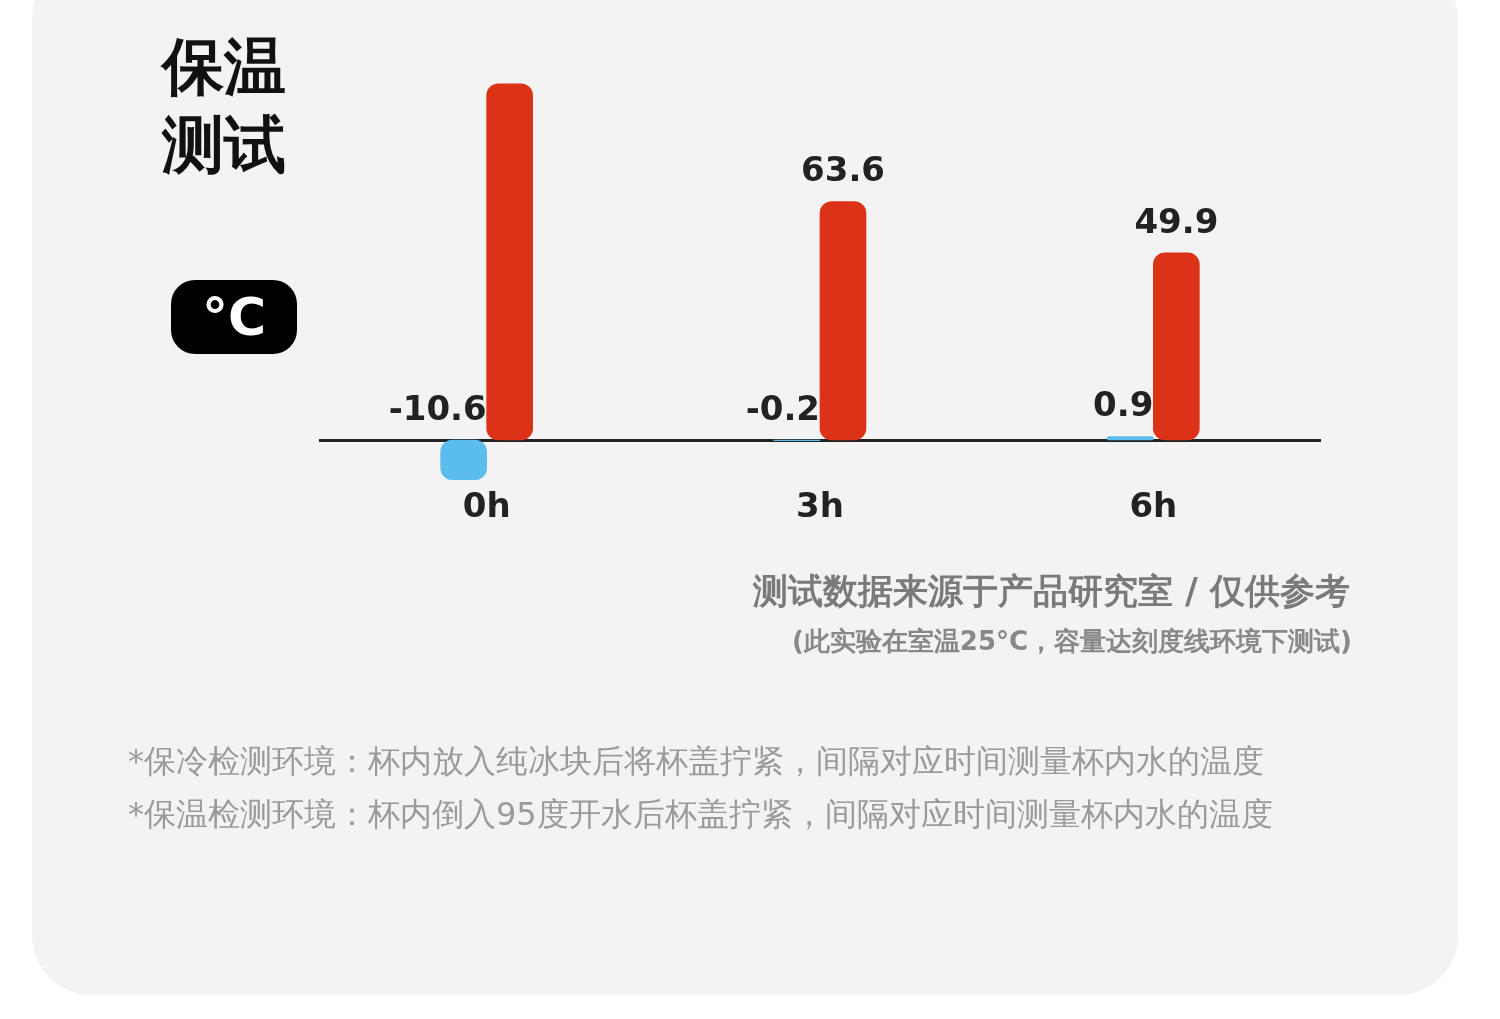  Describe the element at coordinates (1051, 591) in the screenshot. I see `text: 测试数据来源于产品研究室 / 仅供参考` at that location.